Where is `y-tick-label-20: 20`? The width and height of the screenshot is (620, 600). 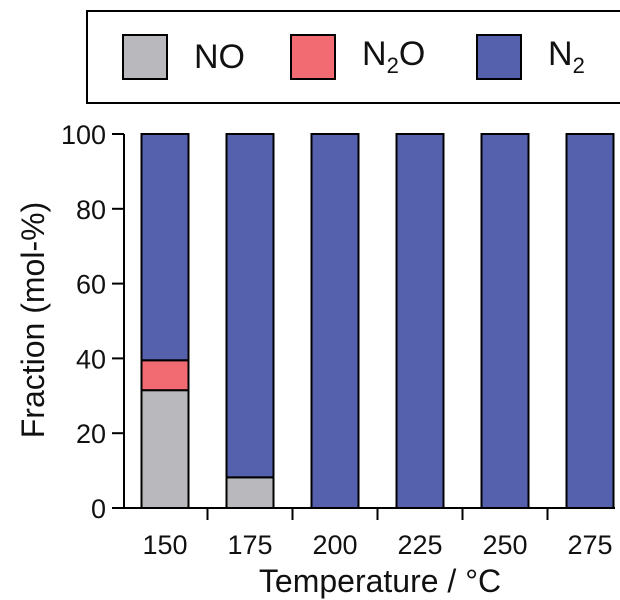
y-tick-label-20: 20 is located at coordinates (91, 434).